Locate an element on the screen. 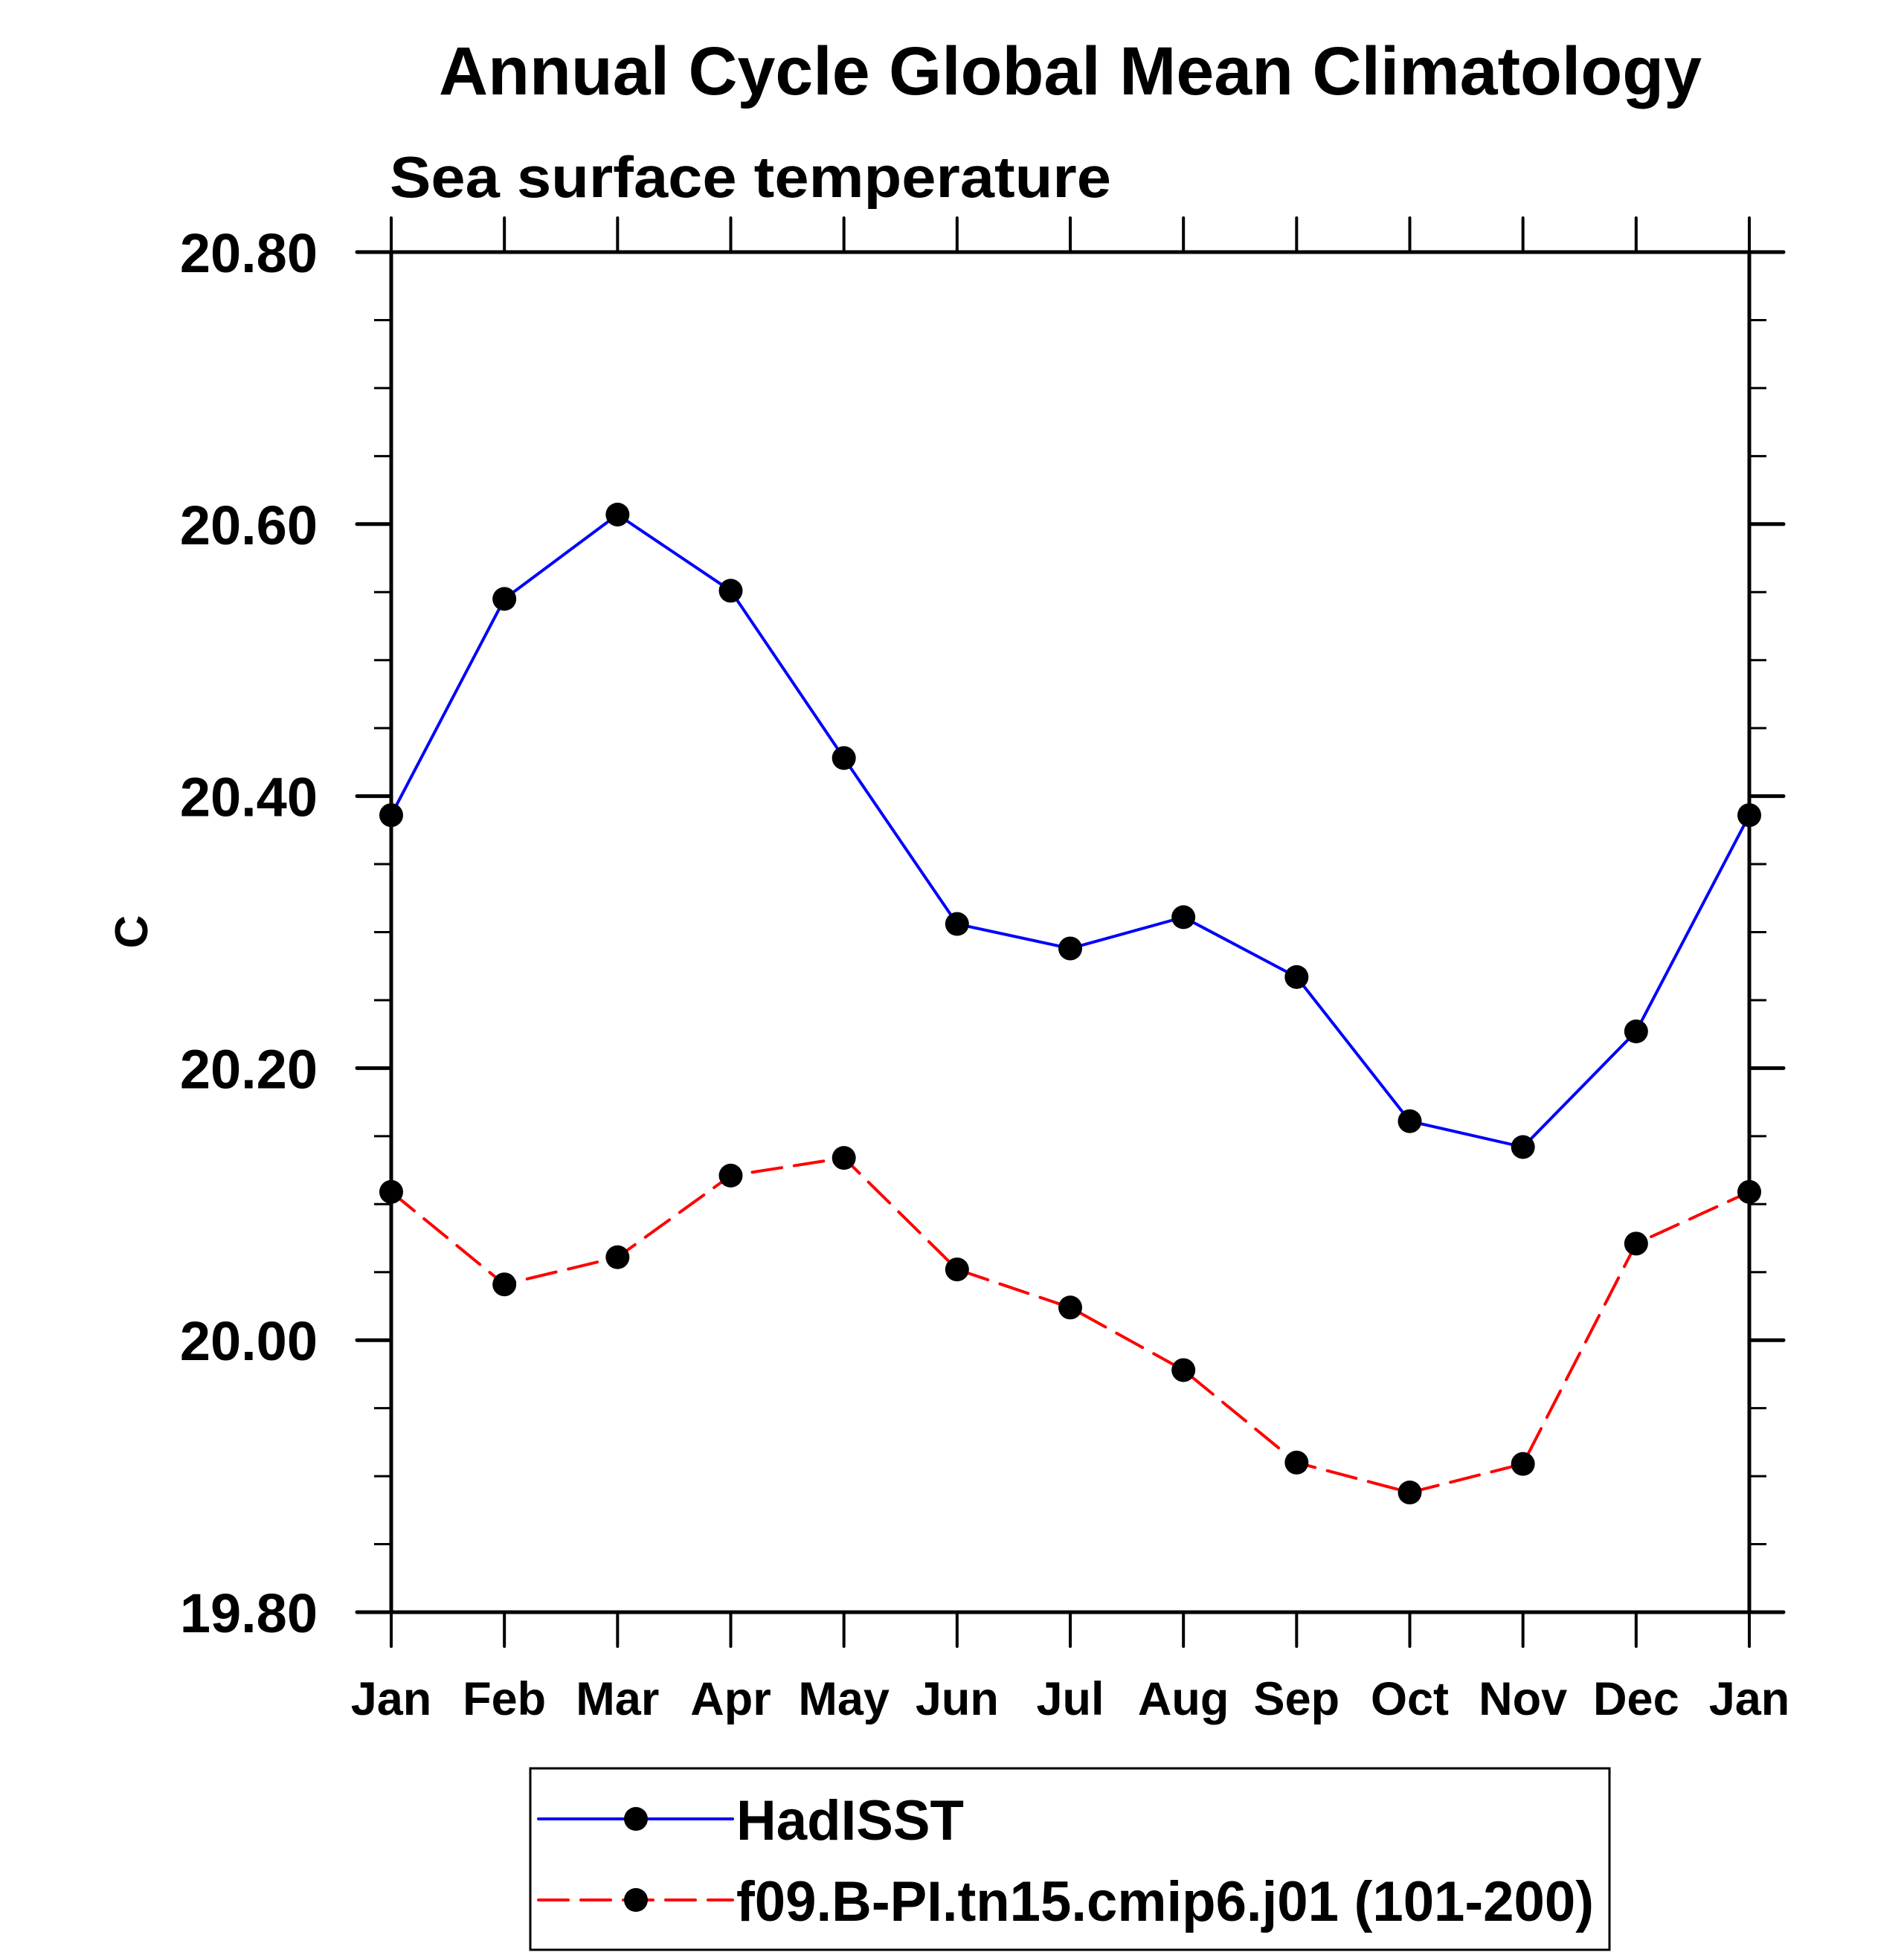 The image size is (1904, 1955). chart-title: Annual Cycle Global Mean Climatology is located at coordinates (1070, 71).